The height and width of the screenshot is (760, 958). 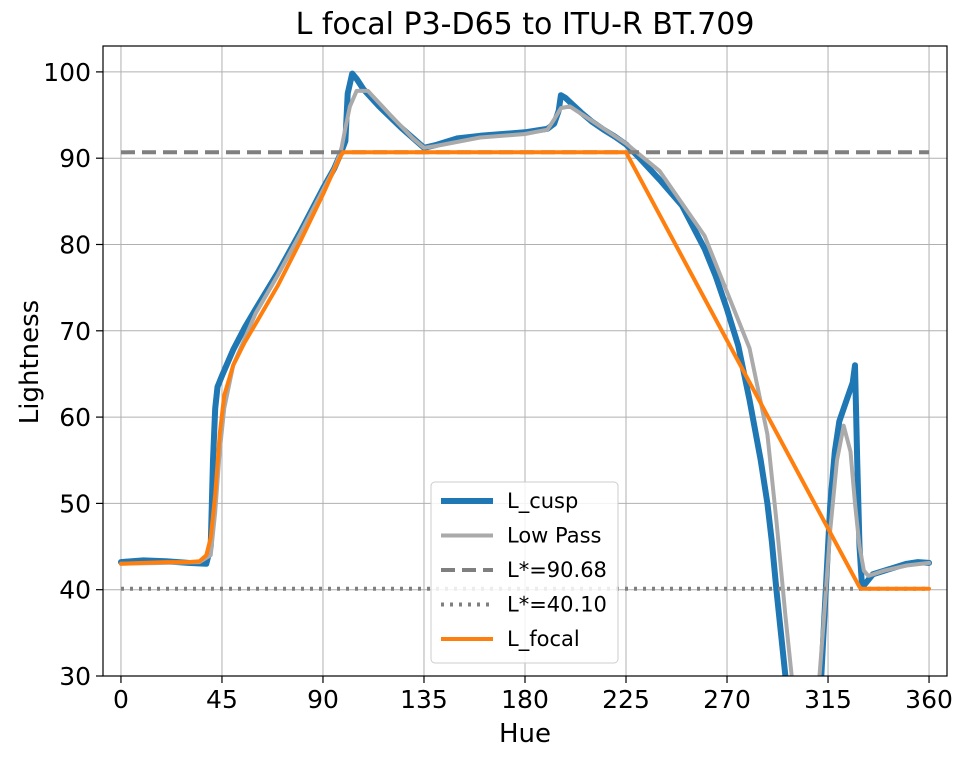 What do you see at coordinates (75, 331) in the screenshot?
I see `y-tick-label: 70` at bounding box center [75, 331].